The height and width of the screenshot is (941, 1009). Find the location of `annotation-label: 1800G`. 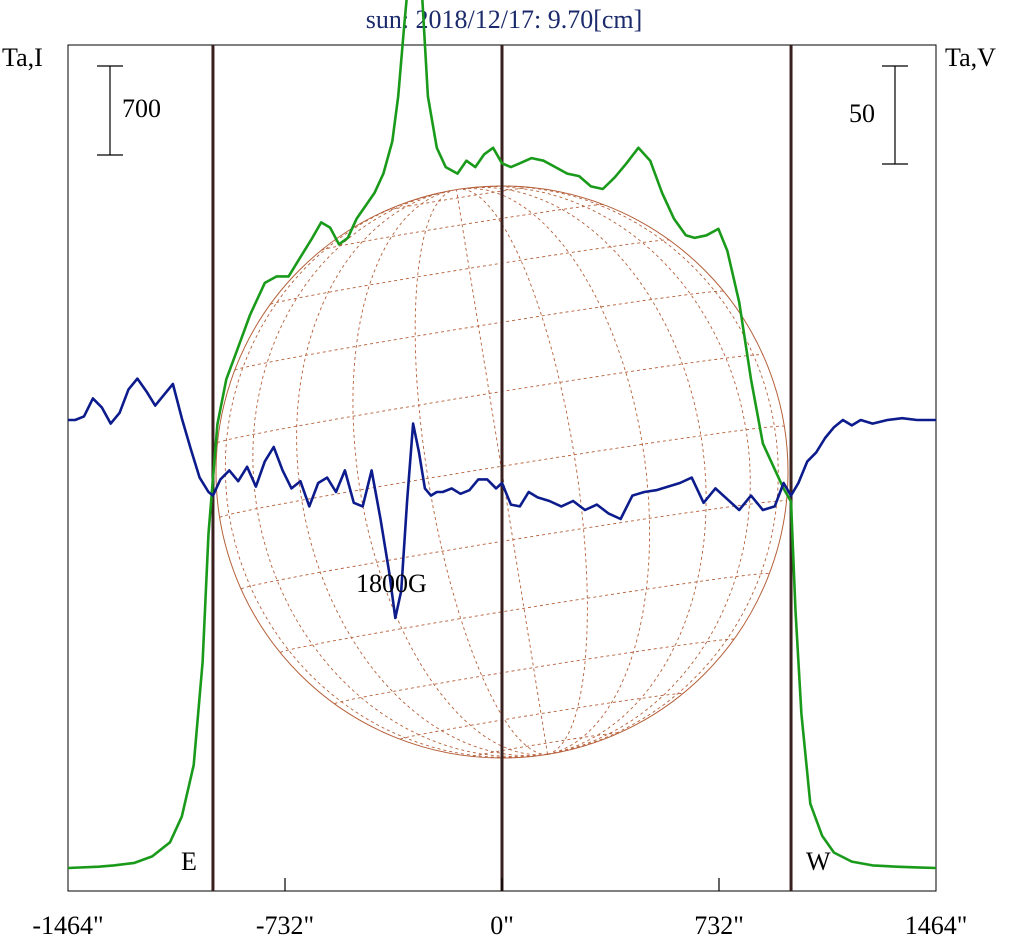

annotation-label: 1800G is located at coordinates (391, 583).